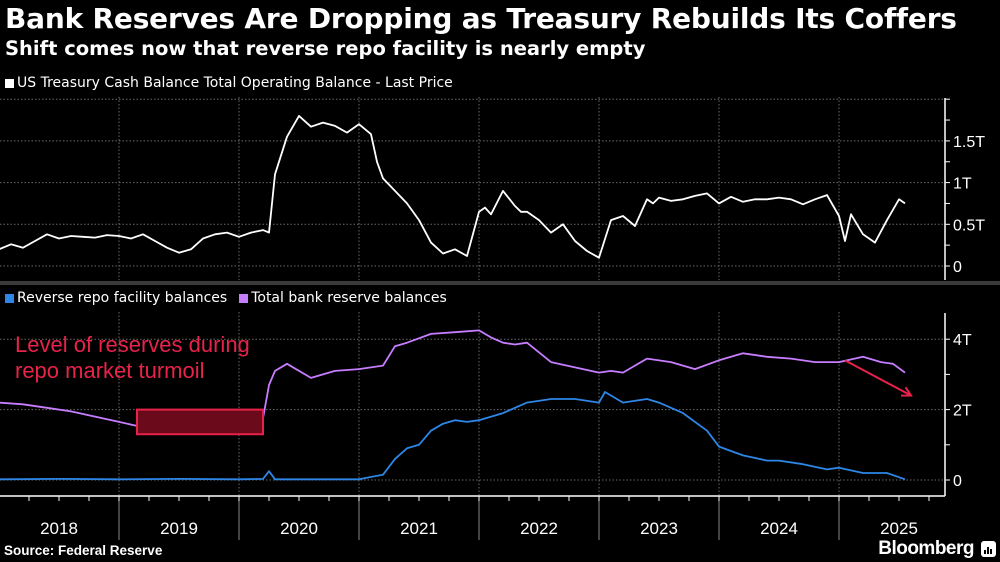 This screenshot has height=562, width=1000. What do you see at coordinates (9, 298) in the screenshot?
I see `legend-swatch-reverse-repo` at bounding box center [9, 298].